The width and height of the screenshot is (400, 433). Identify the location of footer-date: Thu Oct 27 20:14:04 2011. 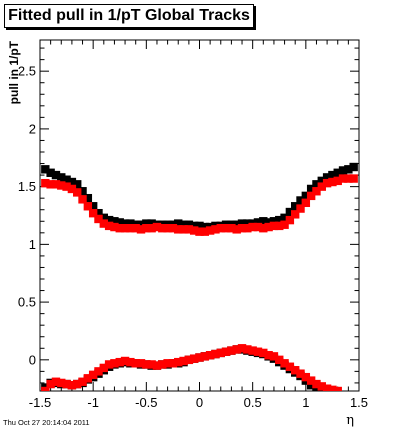
(46, 422).